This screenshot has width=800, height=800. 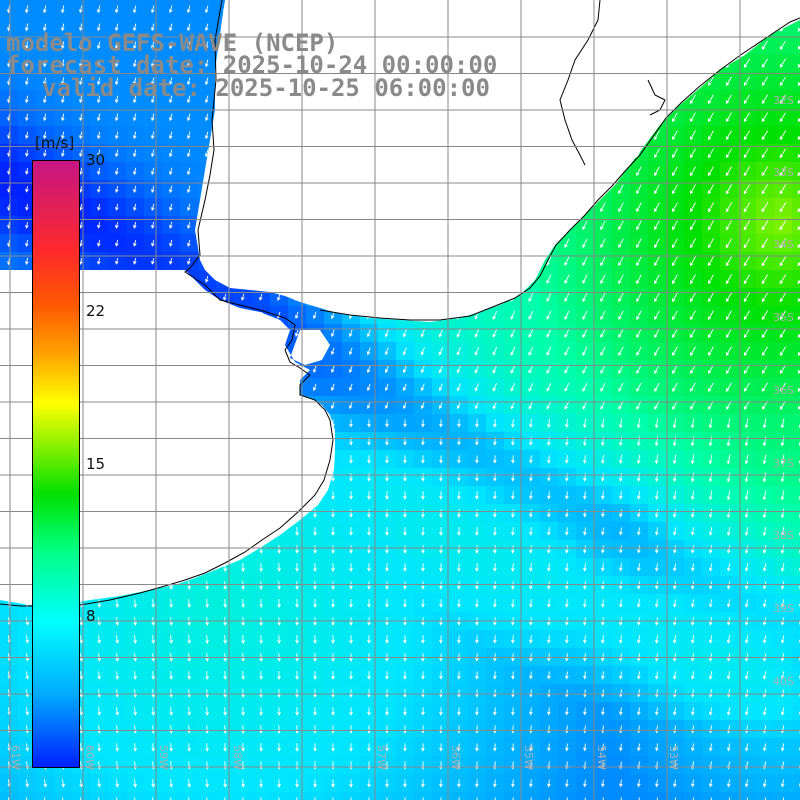 I want to click on colorbar-tick-8: 8, so click(x=91, y=616).